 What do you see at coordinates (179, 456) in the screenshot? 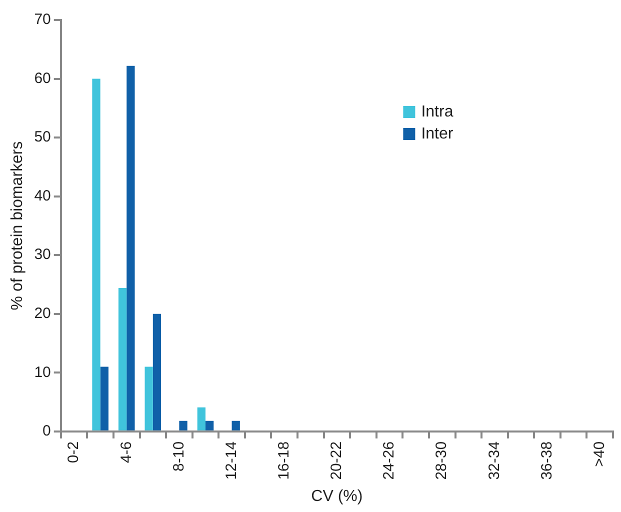
I see `x-tick-label: 8-10` at bounding box center [179, 456].